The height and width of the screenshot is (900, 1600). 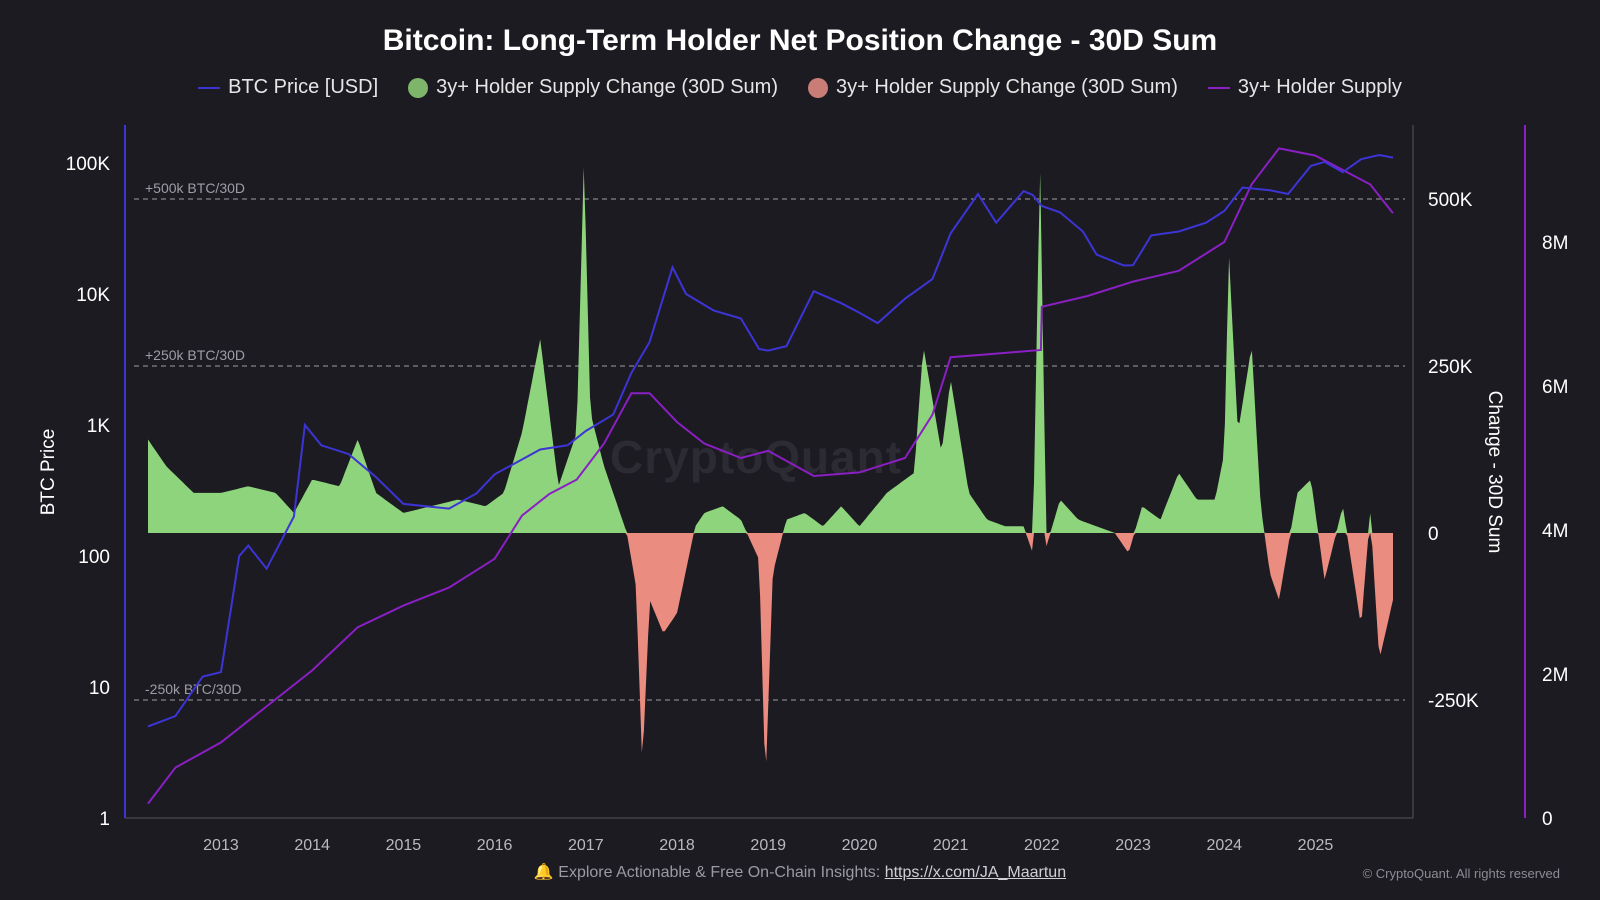 What do you see at coordinates (1224, 845) in the screenshot?
I see `x-tick-label: 2024` at bounding box center [1224, 845].